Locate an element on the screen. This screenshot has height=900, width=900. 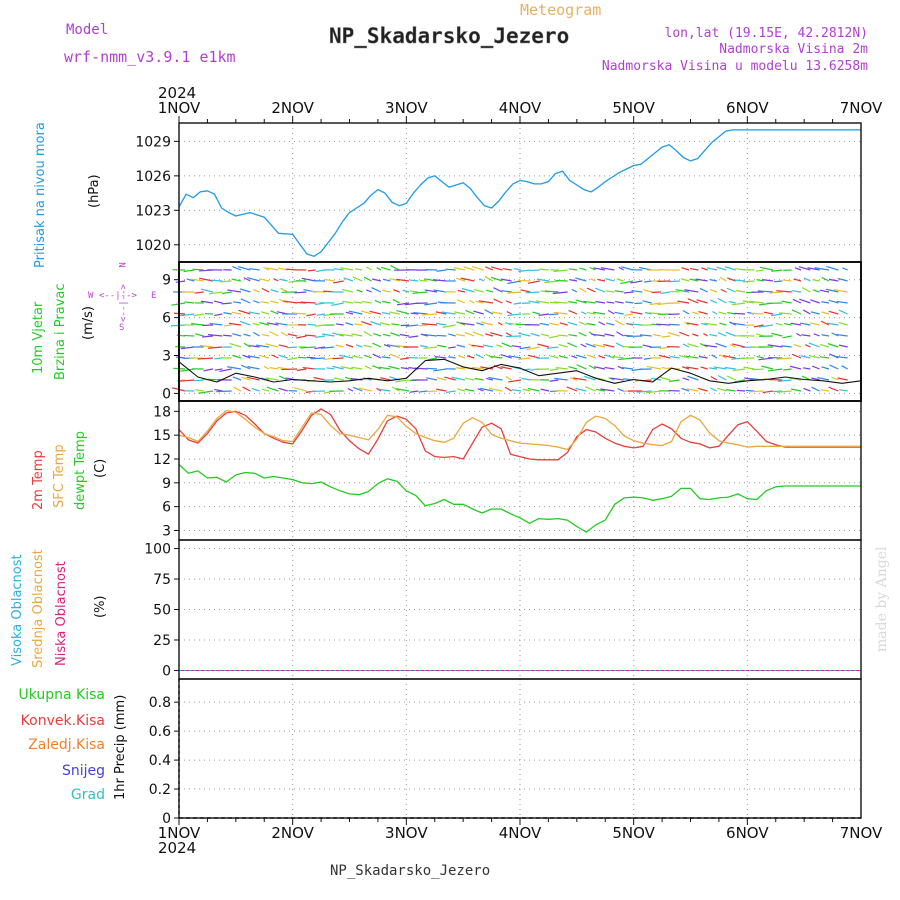
compass-south: S is located at coordinates (121, 328).